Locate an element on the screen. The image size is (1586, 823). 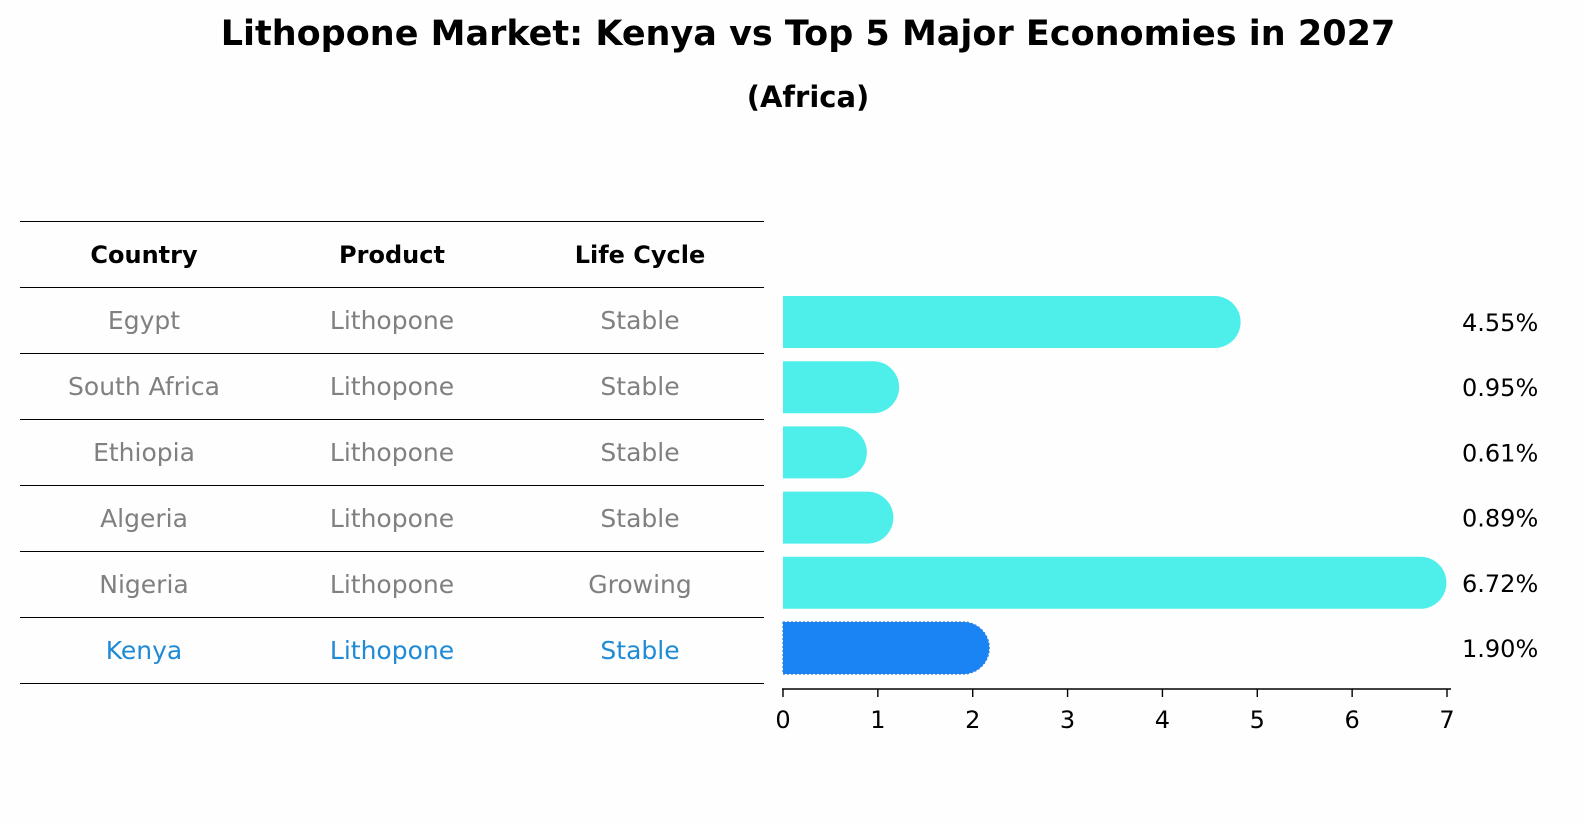
table-row-highlight: Kenya Lithopone Stable is located at coordinates (392, 650).